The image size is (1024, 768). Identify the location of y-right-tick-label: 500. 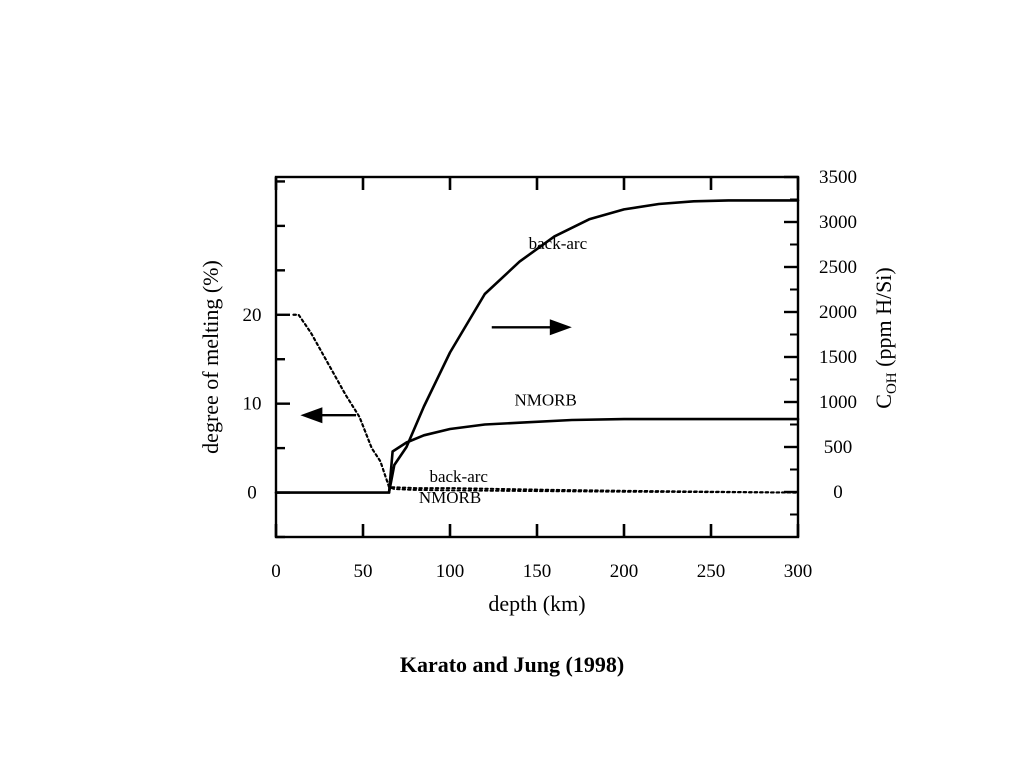
(838, 447).